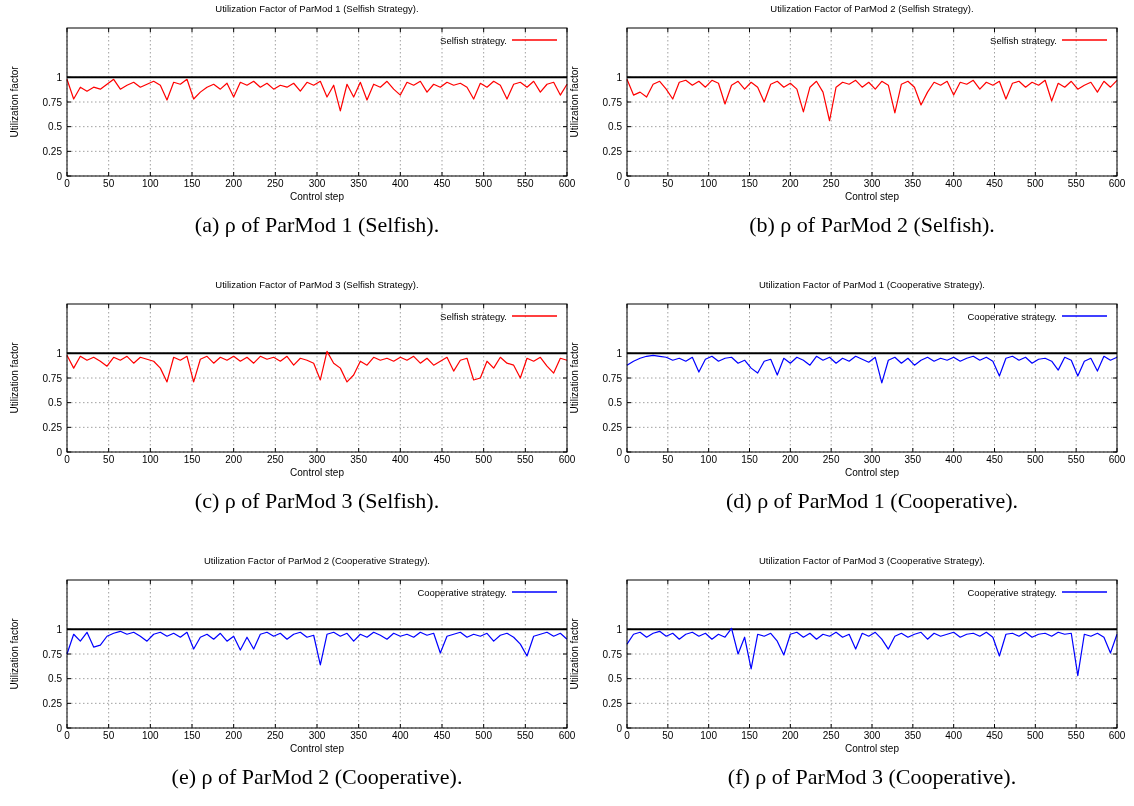 This screenshot has height=806, width=1134. What do you see at coordinates (872, 284) in the screenshot?
I see `chart-title: Utilization Factor of ParMod 1 (Cooperative Strategy).` at bounding box center [872, 284].